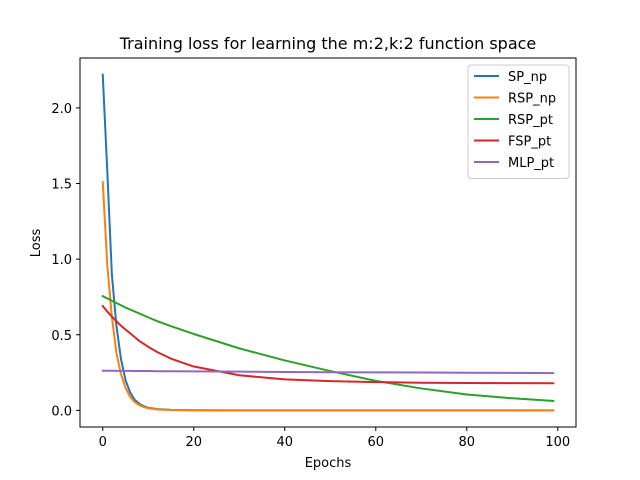  What do you see at coordinates (284, 442) in the screenshot?
I see `x-tick-label: 40` at bounding box center [284, 442].